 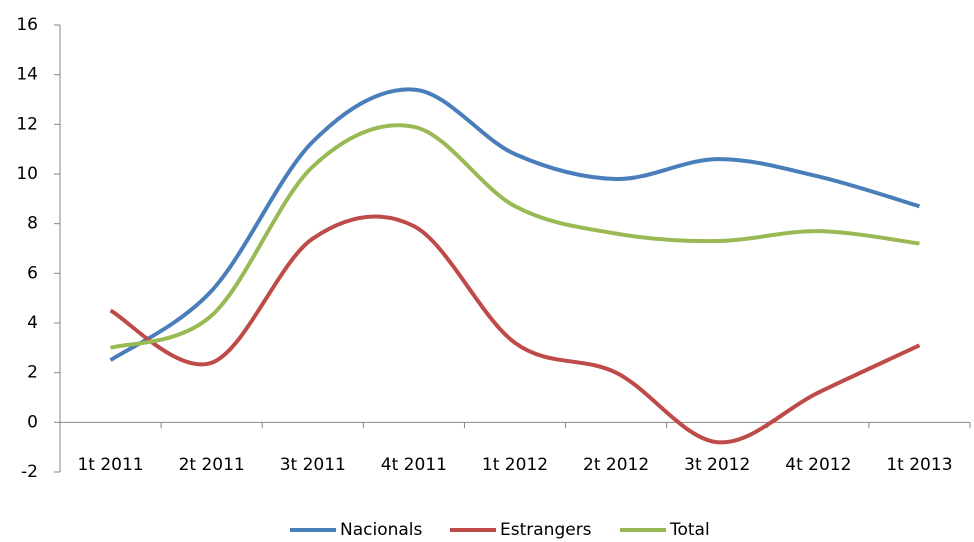 What do you see at coordinates (381, 530) in the screenshot?
I see `legend-label: Nacionals` at bounding box center [381, 530].